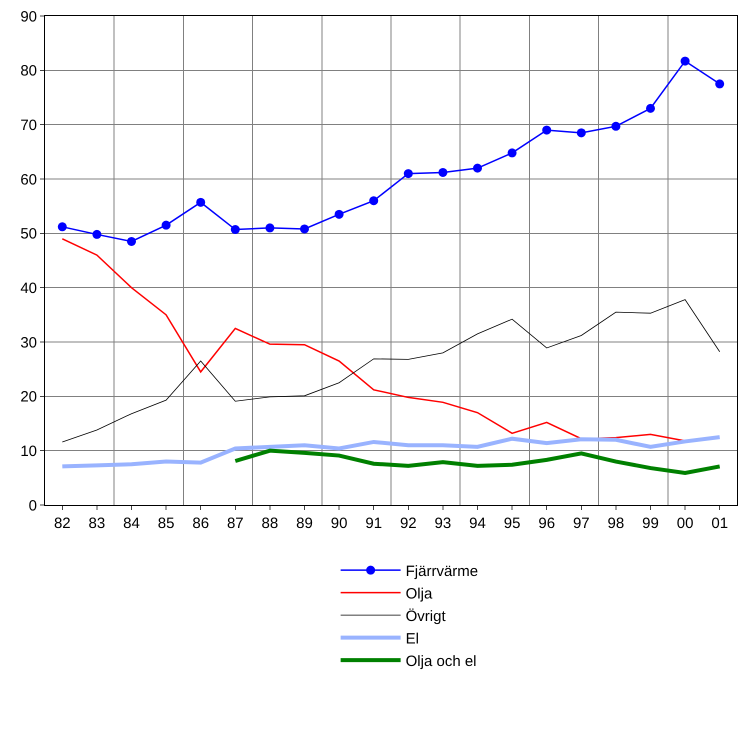 This screenshot has width=746, height=735. Describe the element at coordinates (719, 523) in the screenshot. I see `x-tick-label: 01` at that location.